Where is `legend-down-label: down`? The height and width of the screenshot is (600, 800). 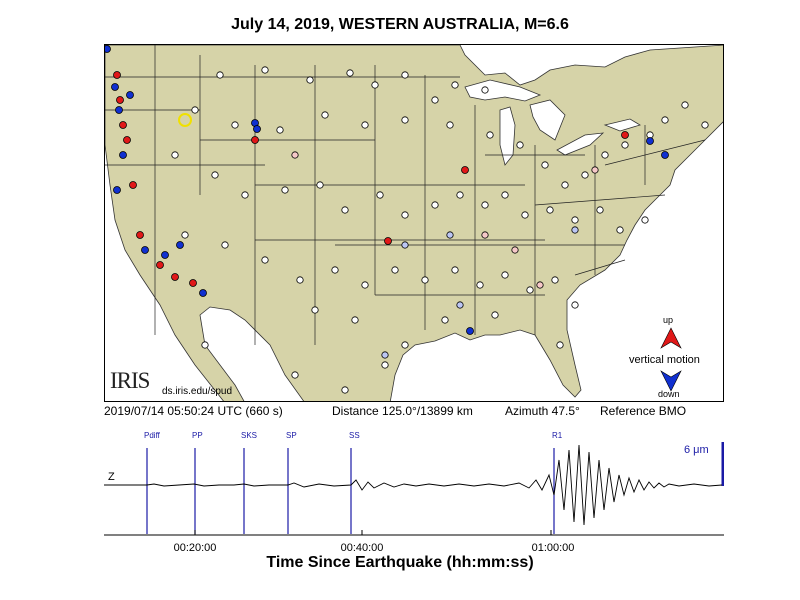 legend-down-label: down is located at coordinates (669, 394).